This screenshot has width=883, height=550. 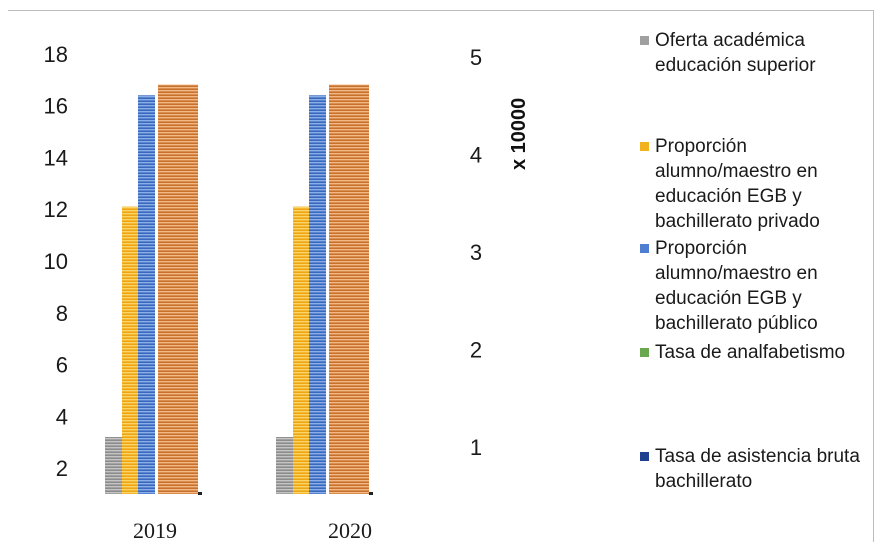 I want to click on left-axis-tick-label: 10, so click(x=56, y=261).